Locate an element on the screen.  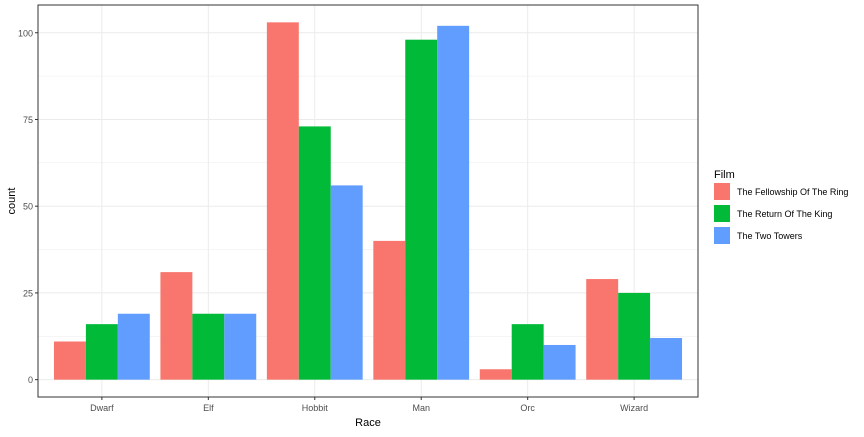
x-tick-label: Man is located at coordinates (421, 408).